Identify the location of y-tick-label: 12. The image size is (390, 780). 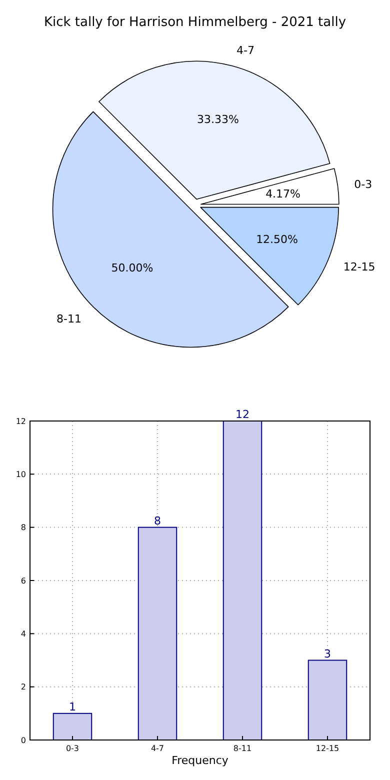
(21, 421).